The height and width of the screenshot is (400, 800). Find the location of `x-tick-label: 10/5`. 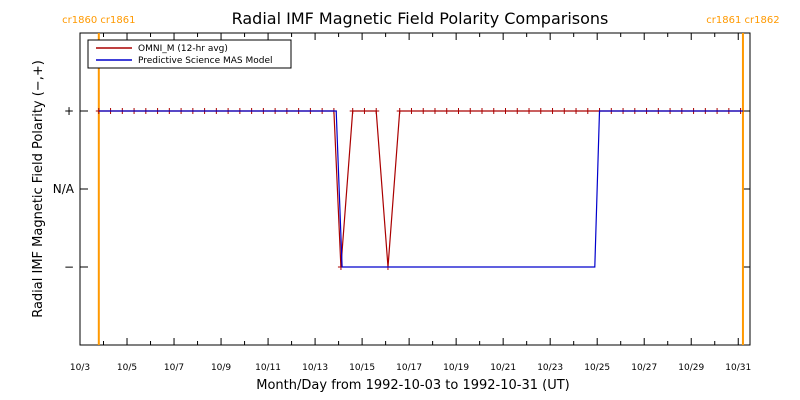

x-tick-label: 10/5 is located at coordinates (127, 368).